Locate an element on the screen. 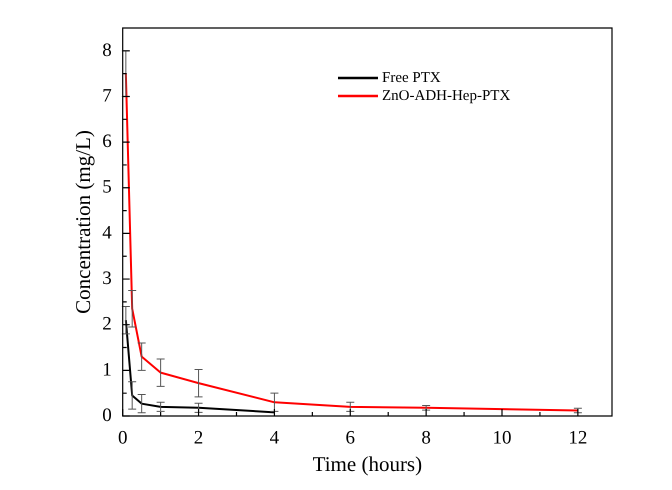 The width and height of the screenshot is (672, 490). y-tick-label: 5 is located at coordinates (107, 187).